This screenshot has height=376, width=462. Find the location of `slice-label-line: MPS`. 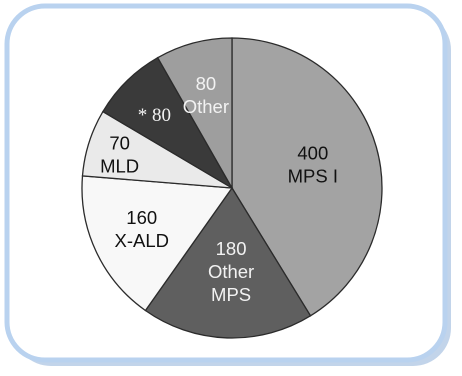

slice-label-line: MPS is located at coordinates (231, 294).